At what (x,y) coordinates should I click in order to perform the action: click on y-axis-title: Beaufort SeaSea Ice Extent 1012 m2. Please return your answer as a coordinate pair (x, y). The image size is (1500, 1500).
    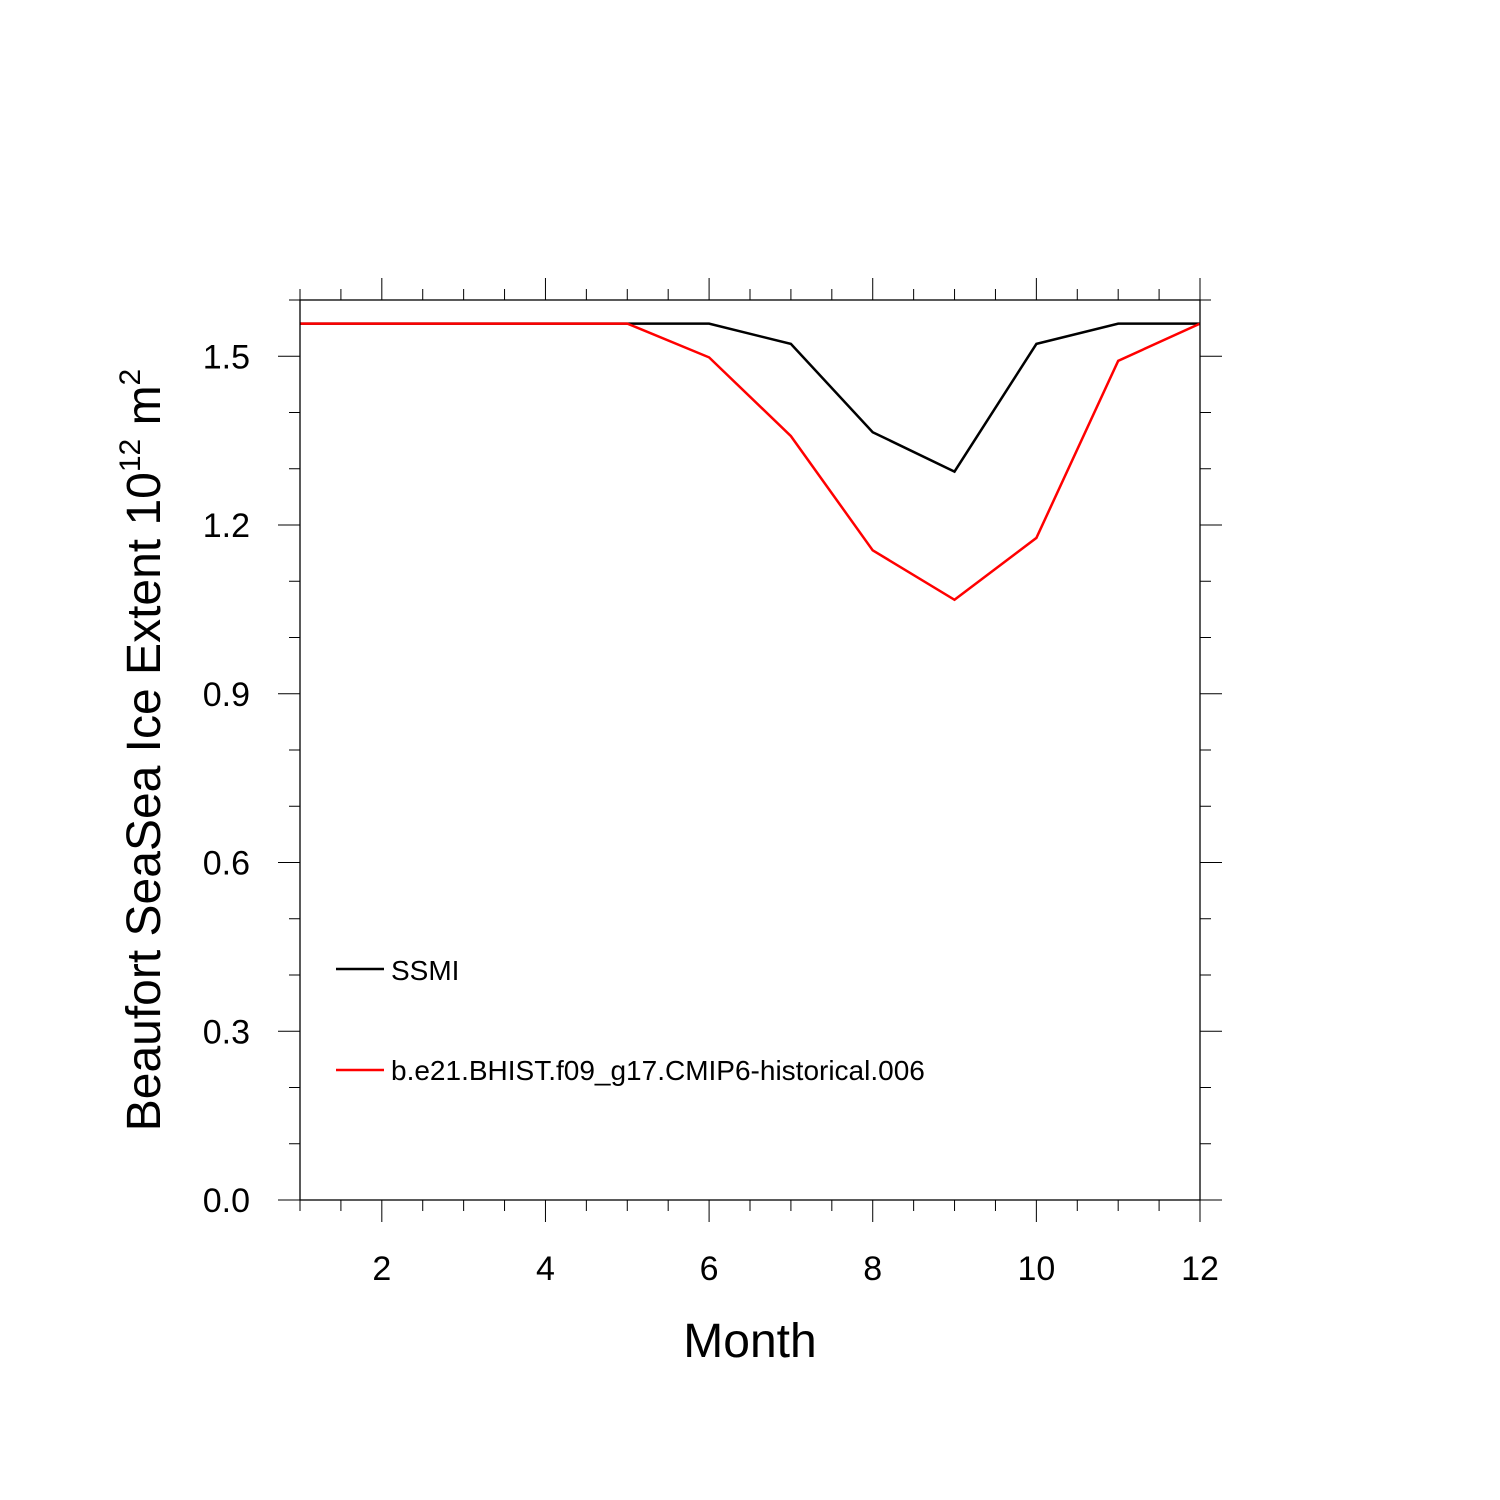
    Looking at the image, I should click on (142, 750).